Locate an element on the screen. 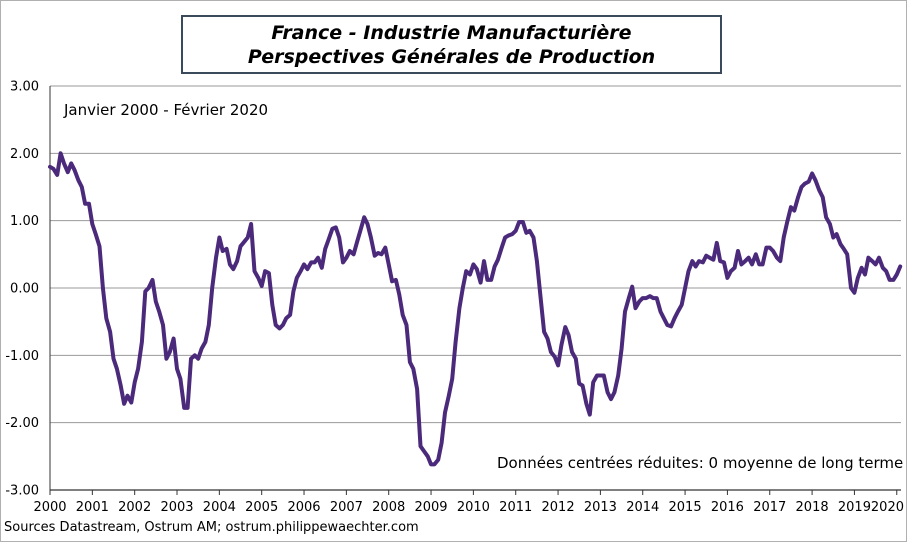 This screenshot has width=907, height=542. y-tick-label: -2.00 is located at coordinates (22, 423).